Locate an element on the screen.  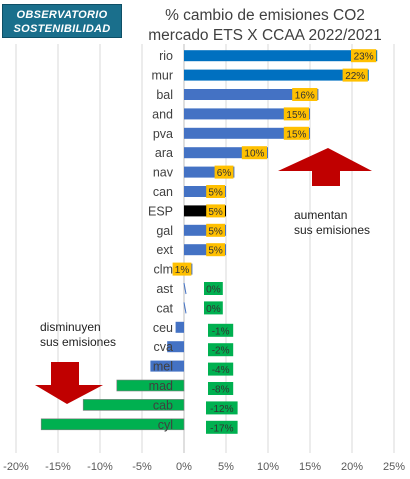
category-label: mur is located at coordinates (162, 76).